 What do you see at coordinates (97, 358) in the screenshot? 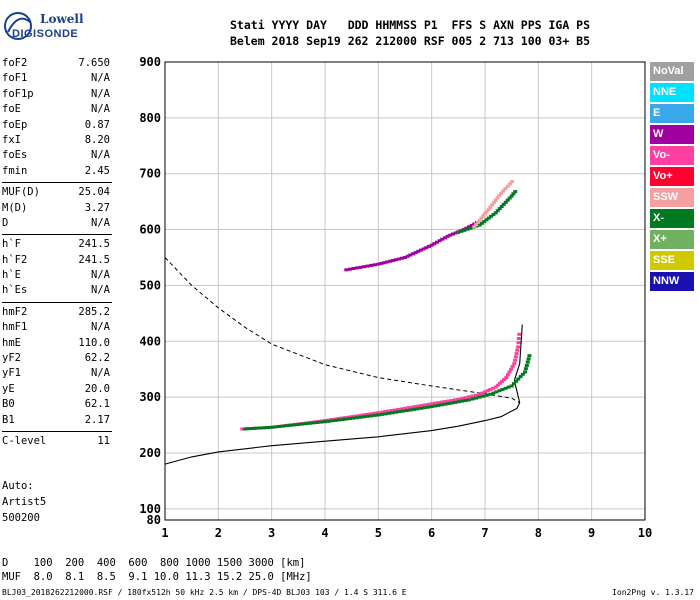
I see `param-value: 62.2` at bounding box center [97, 358].